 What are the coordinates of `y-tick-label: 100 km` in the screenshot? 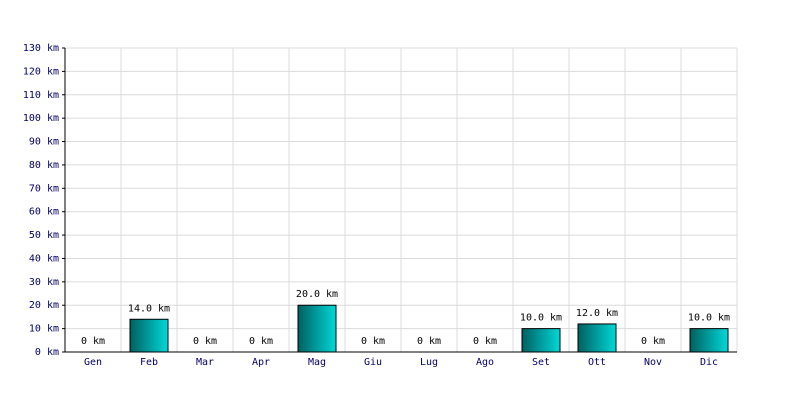 It's located at (41, 118).